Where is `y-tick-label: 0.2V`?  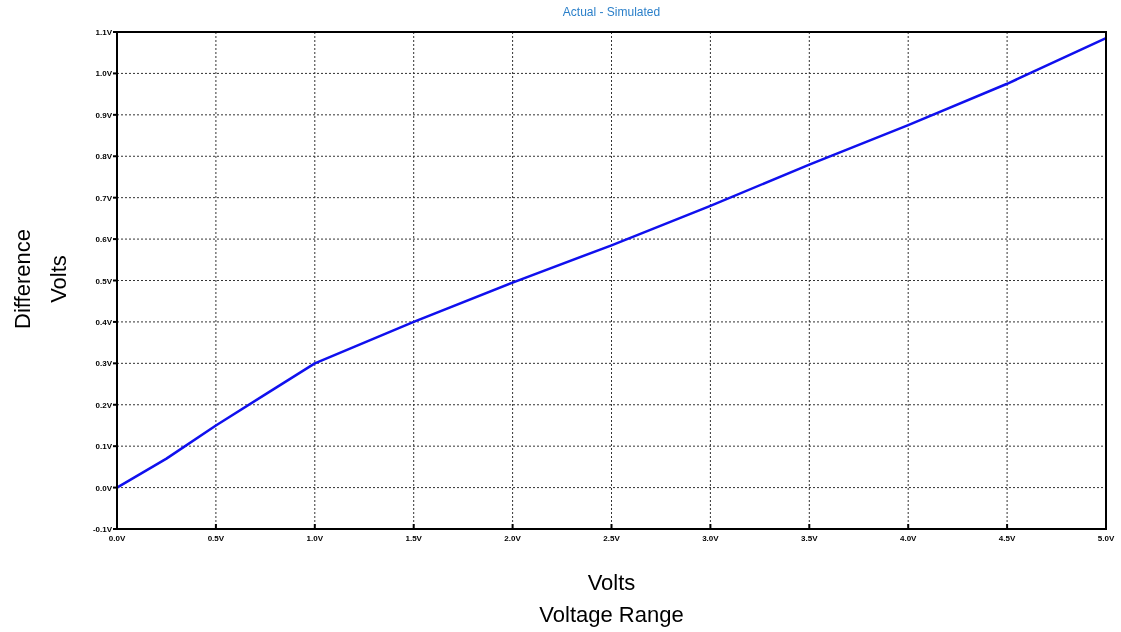 y-tick-label: 0.2V is located at coordinates (104, 405).